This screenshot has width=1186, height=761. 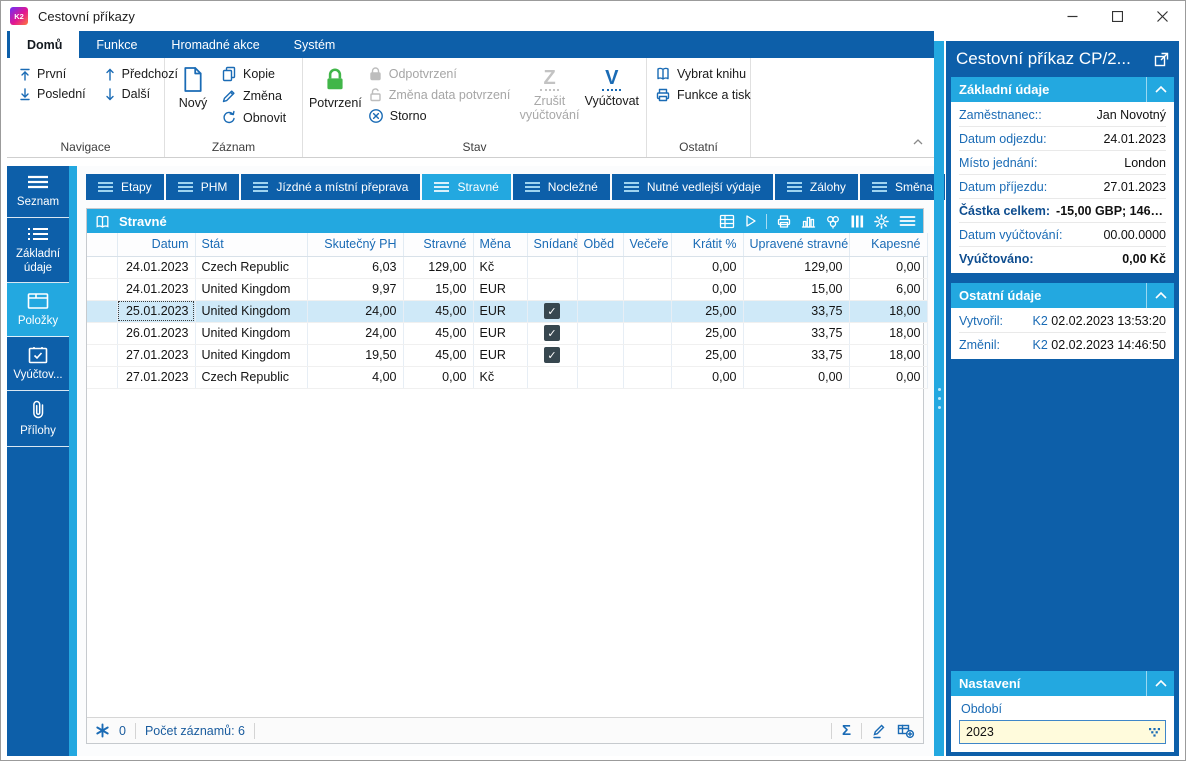 What do you see at coordinates (52, 94) in the screenshot?
I see `last-button: Poslední` at bounding box center [52, 94].